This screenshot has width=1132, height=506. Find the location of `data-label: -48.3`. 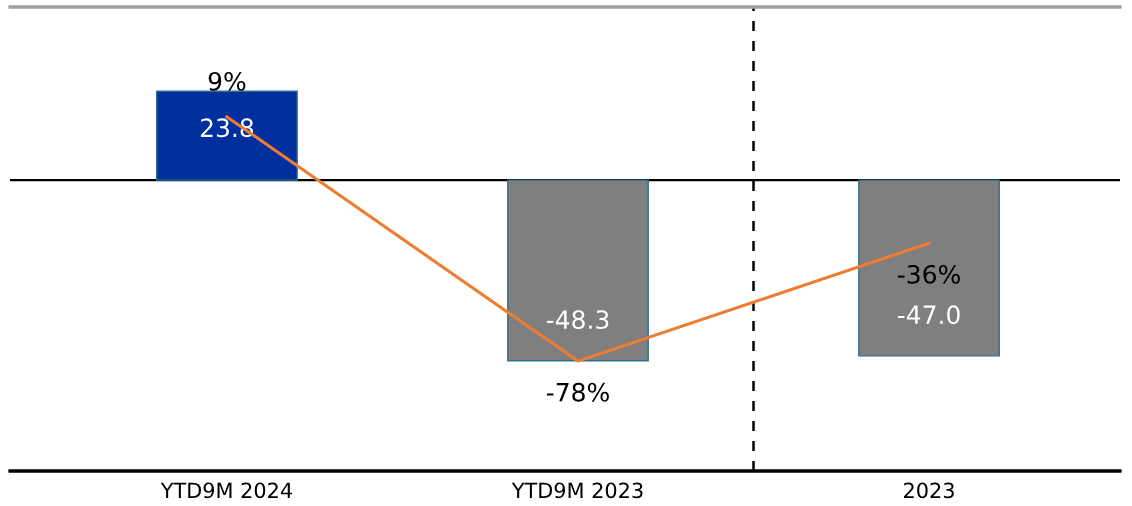

data-label: -48.3 is located at coordinates (577, 320).